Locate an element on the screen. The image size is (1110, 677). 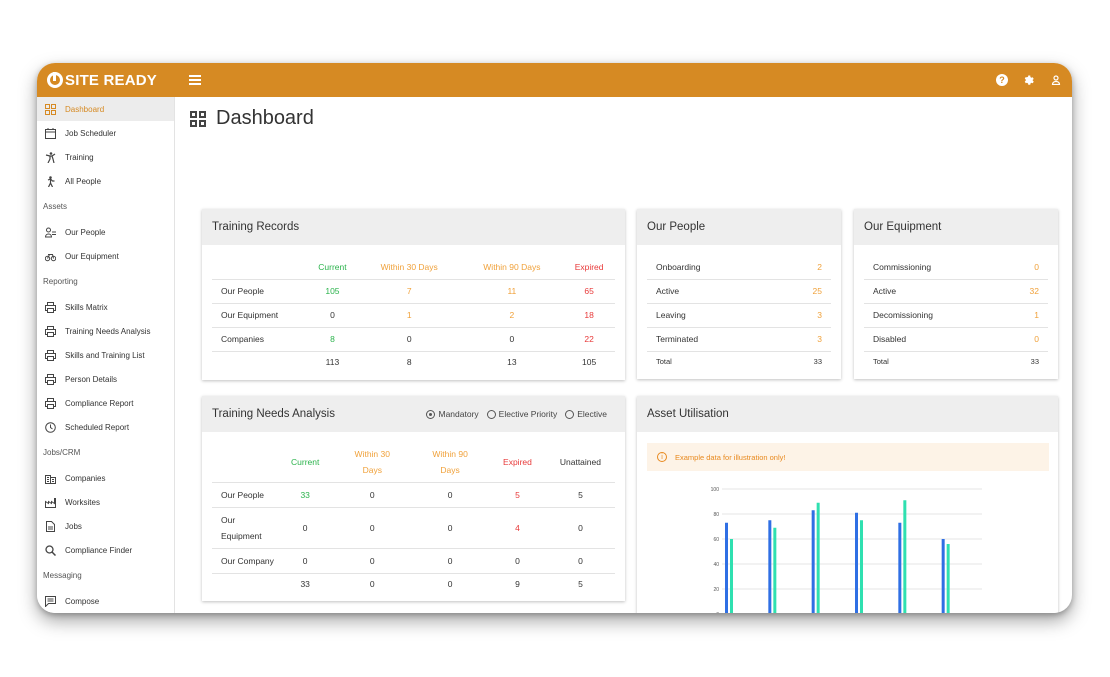
row-value: 25 is located at coordinates (807, 290).